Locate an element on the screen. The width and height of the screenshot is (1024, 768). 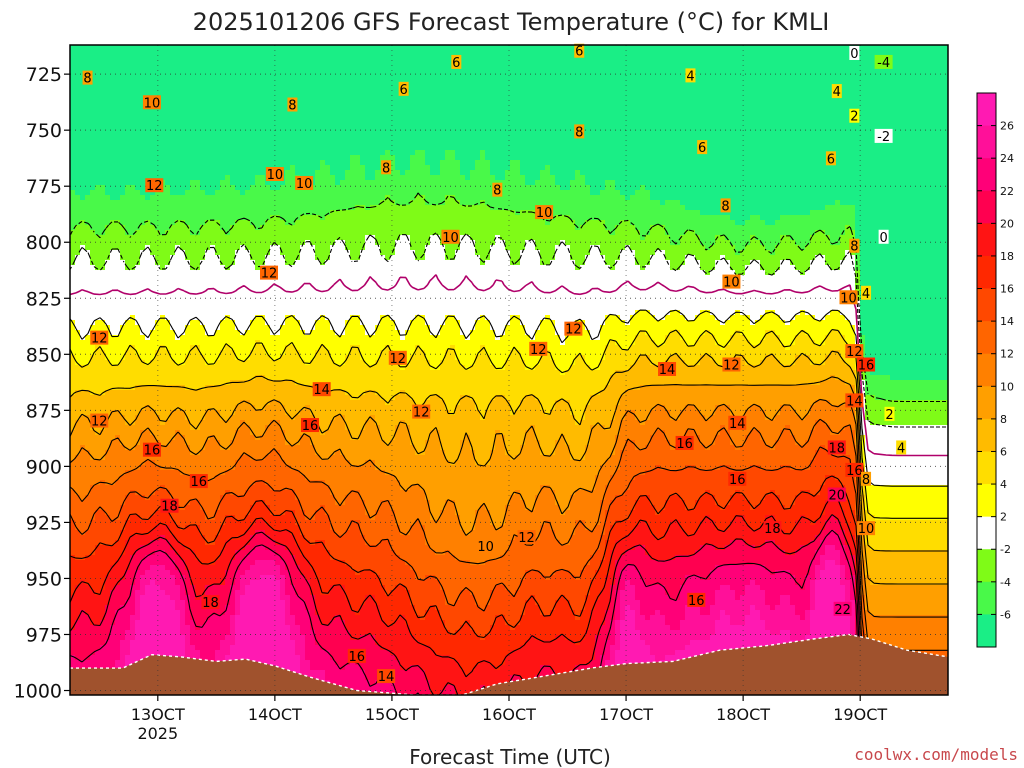
y-tick-label: 925 is located at coordinates (44, 523).